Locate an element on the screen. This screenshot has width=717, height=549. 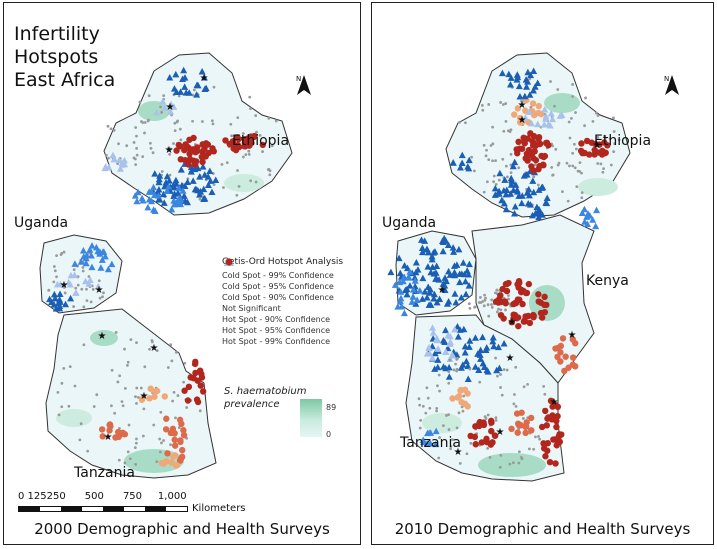
scale-tick-labels: 0 125250 500 750 1,000 is located at coordinates (102, 496).